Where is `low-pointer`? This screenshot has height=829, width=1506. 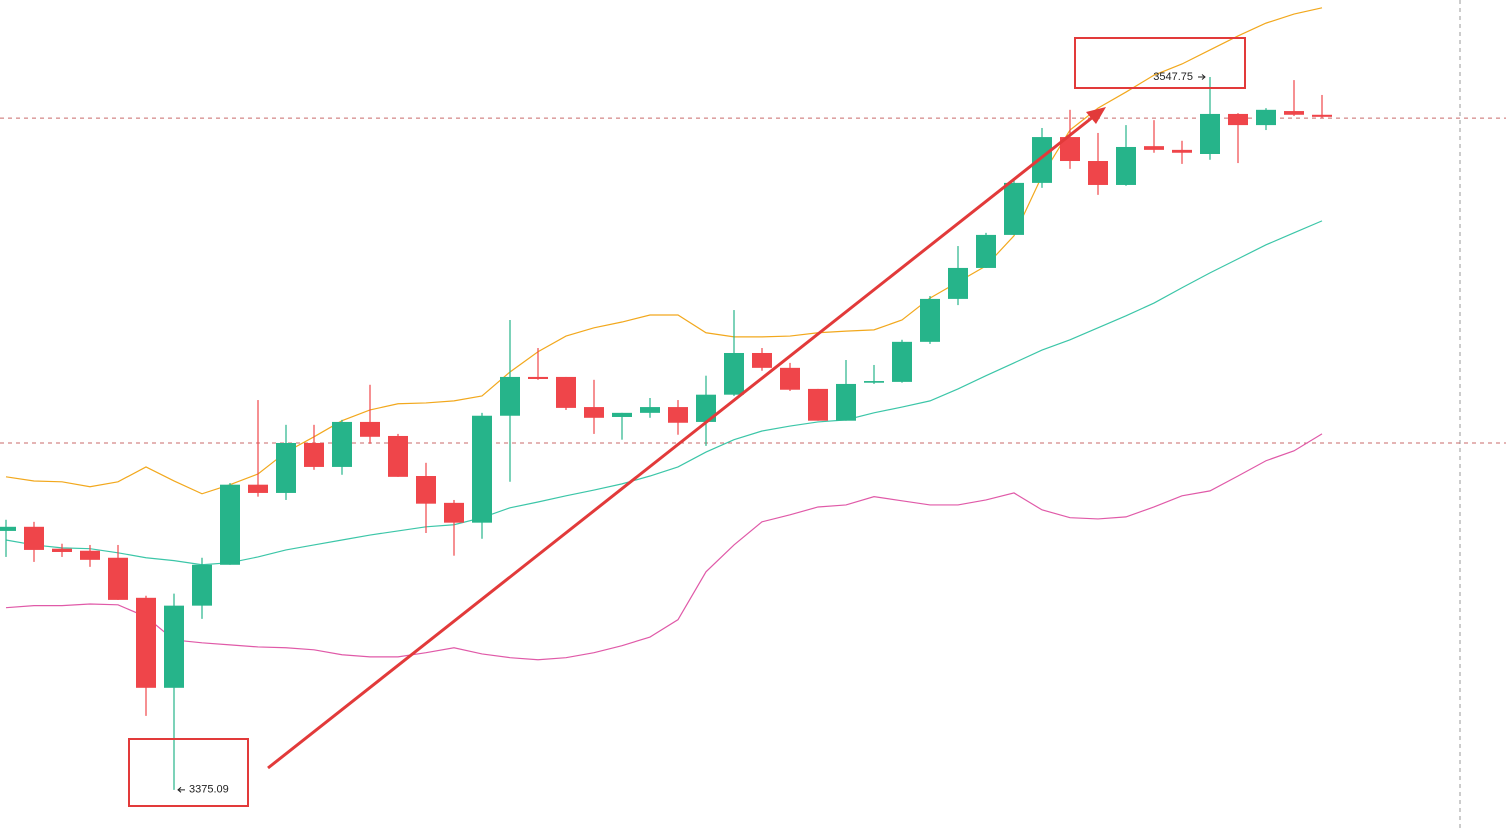 low-pointer is located at coordinates (181, 789).